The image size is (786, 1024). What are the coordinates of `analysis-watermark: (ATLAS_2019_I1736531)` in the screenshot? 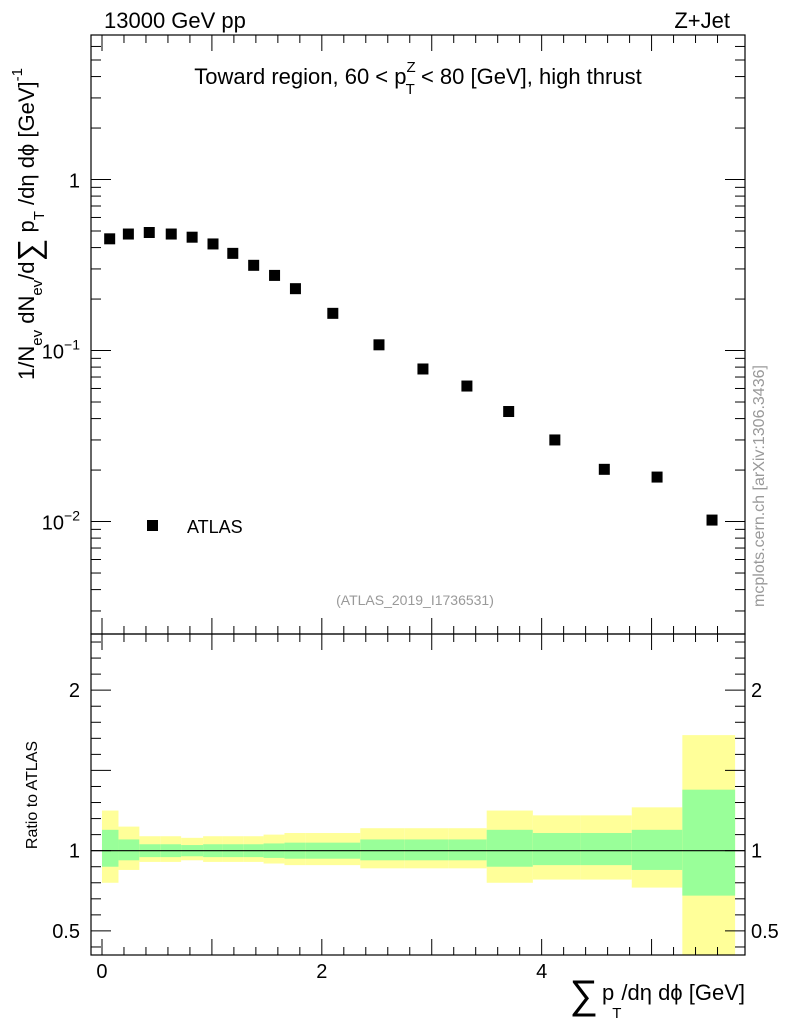 It's located at (415, 600).